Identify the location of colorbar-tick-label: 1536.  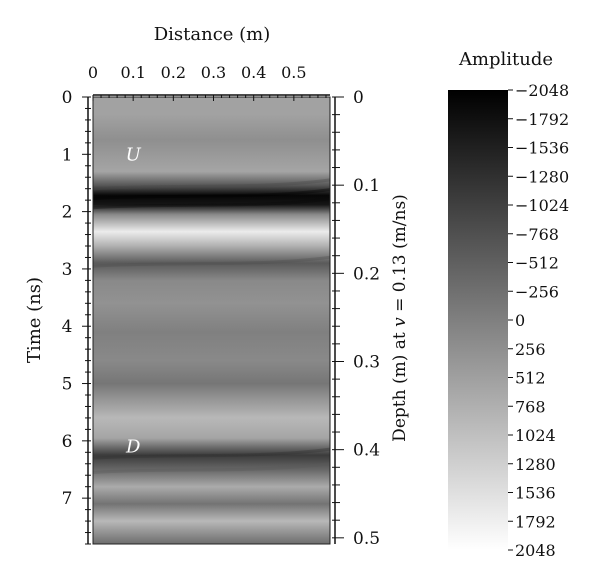
(535, 493).